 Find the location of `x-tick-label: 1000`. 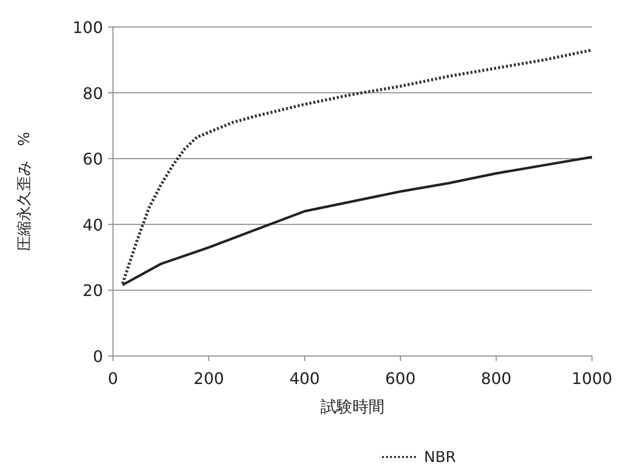

x-tick-label: 1000 is located at coordinates (592, 378).